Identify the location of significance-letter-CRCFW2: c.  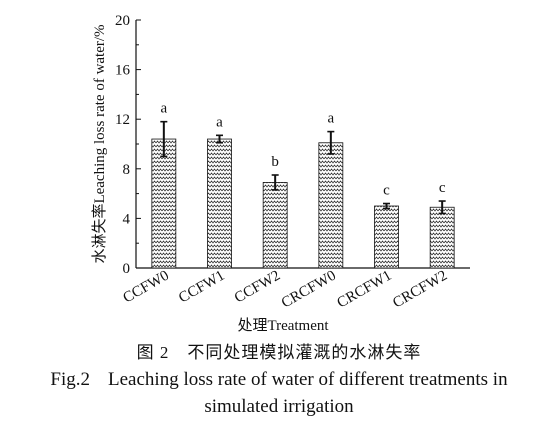
(442, 188).